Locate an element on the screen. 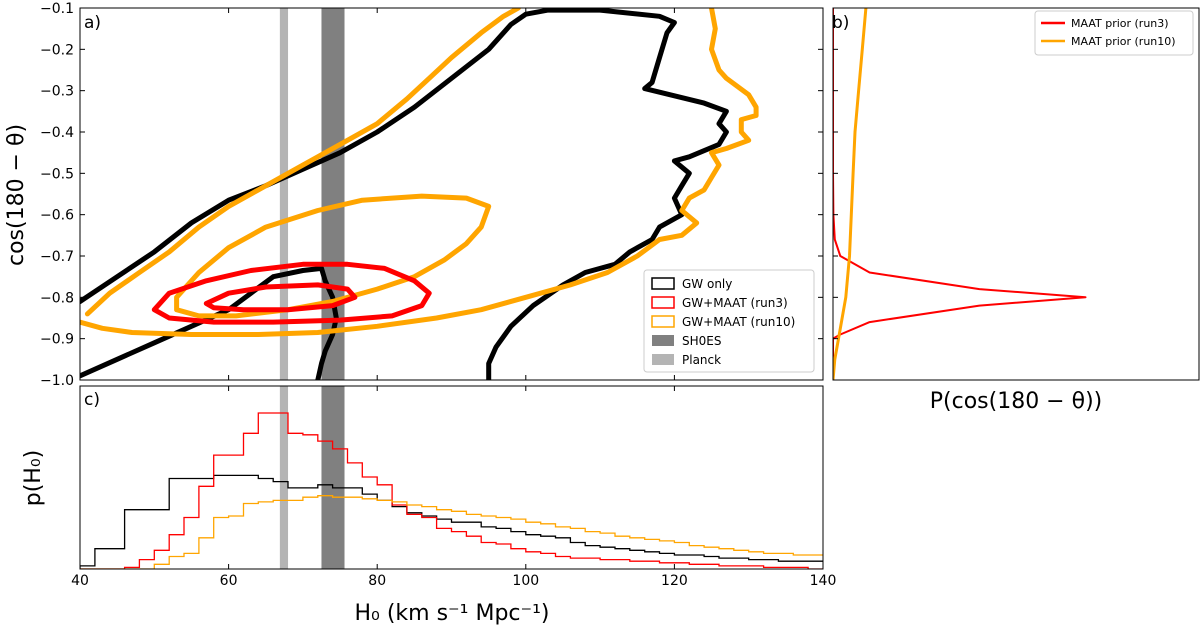 The height and width of the screenshot is (630, 1200). panel-c-x-axis-title: H₀ (km s⁻¹ Mpc⁻¹) is located at coordinates (451, 613).